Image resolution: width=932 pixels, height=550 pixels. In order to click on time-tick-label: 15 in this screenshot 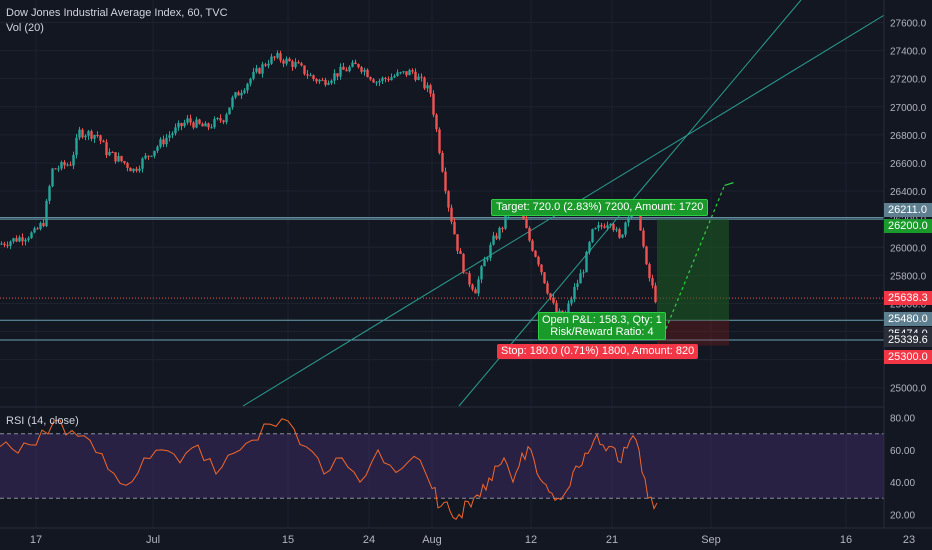, I will do `click(288, 540)`.